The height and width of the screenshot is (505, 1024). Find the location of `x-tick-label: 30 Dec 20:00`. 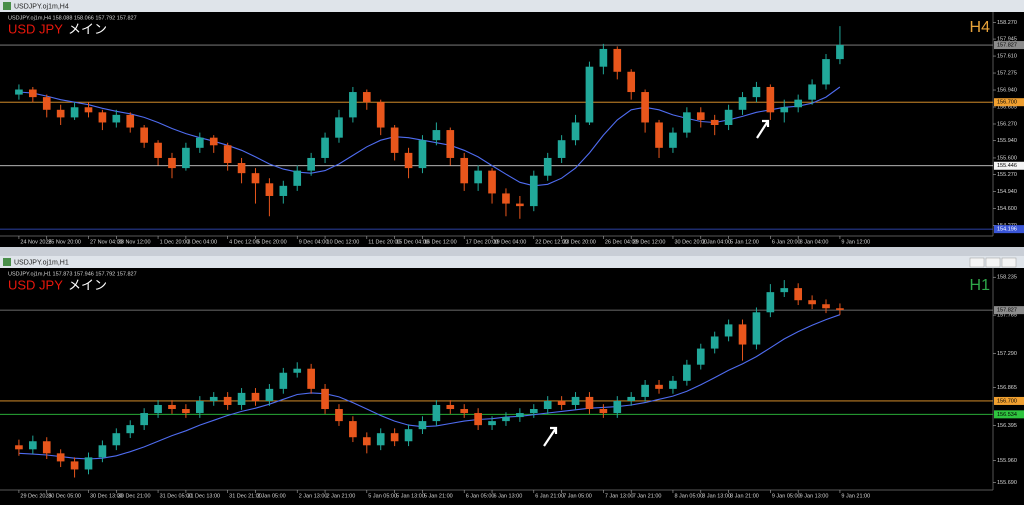

x-tick-label: 30 Dec 20:00 is located at coordinates (690, 242).